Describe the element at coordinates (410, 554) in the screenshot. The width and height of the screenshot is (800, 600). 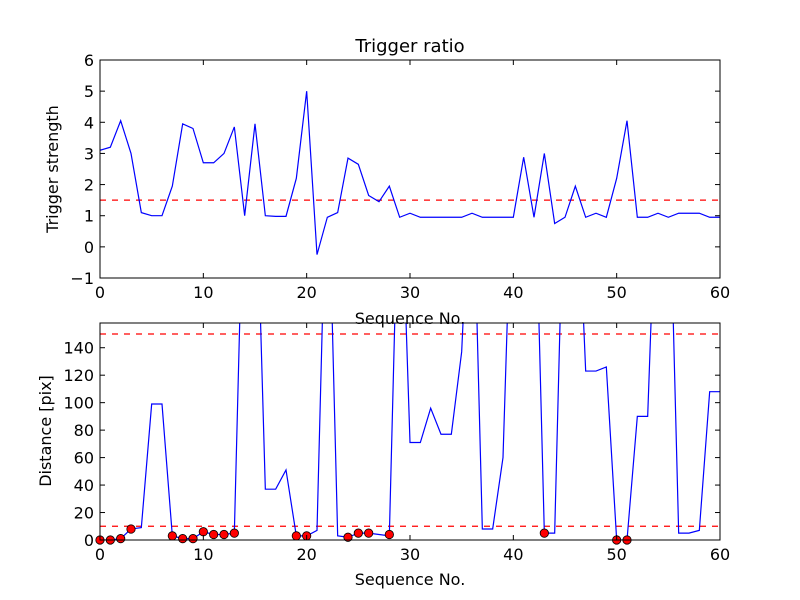
I see `bottom-x-tick-label: 30` at that location.